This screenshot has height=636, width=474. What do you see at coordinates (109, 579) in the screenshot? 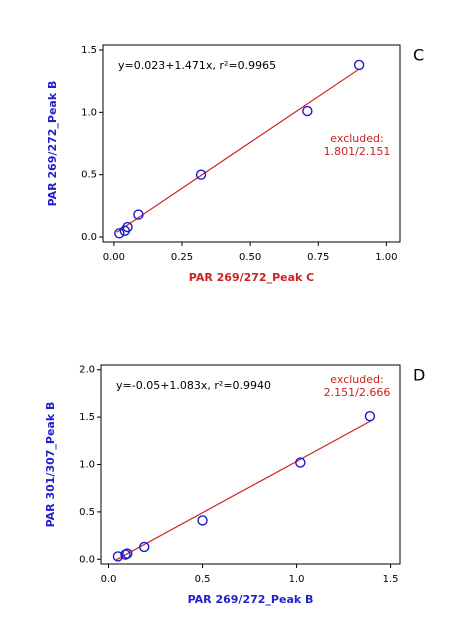
I see `x-tick-label: 0.0` at bounding box center [109, 579].